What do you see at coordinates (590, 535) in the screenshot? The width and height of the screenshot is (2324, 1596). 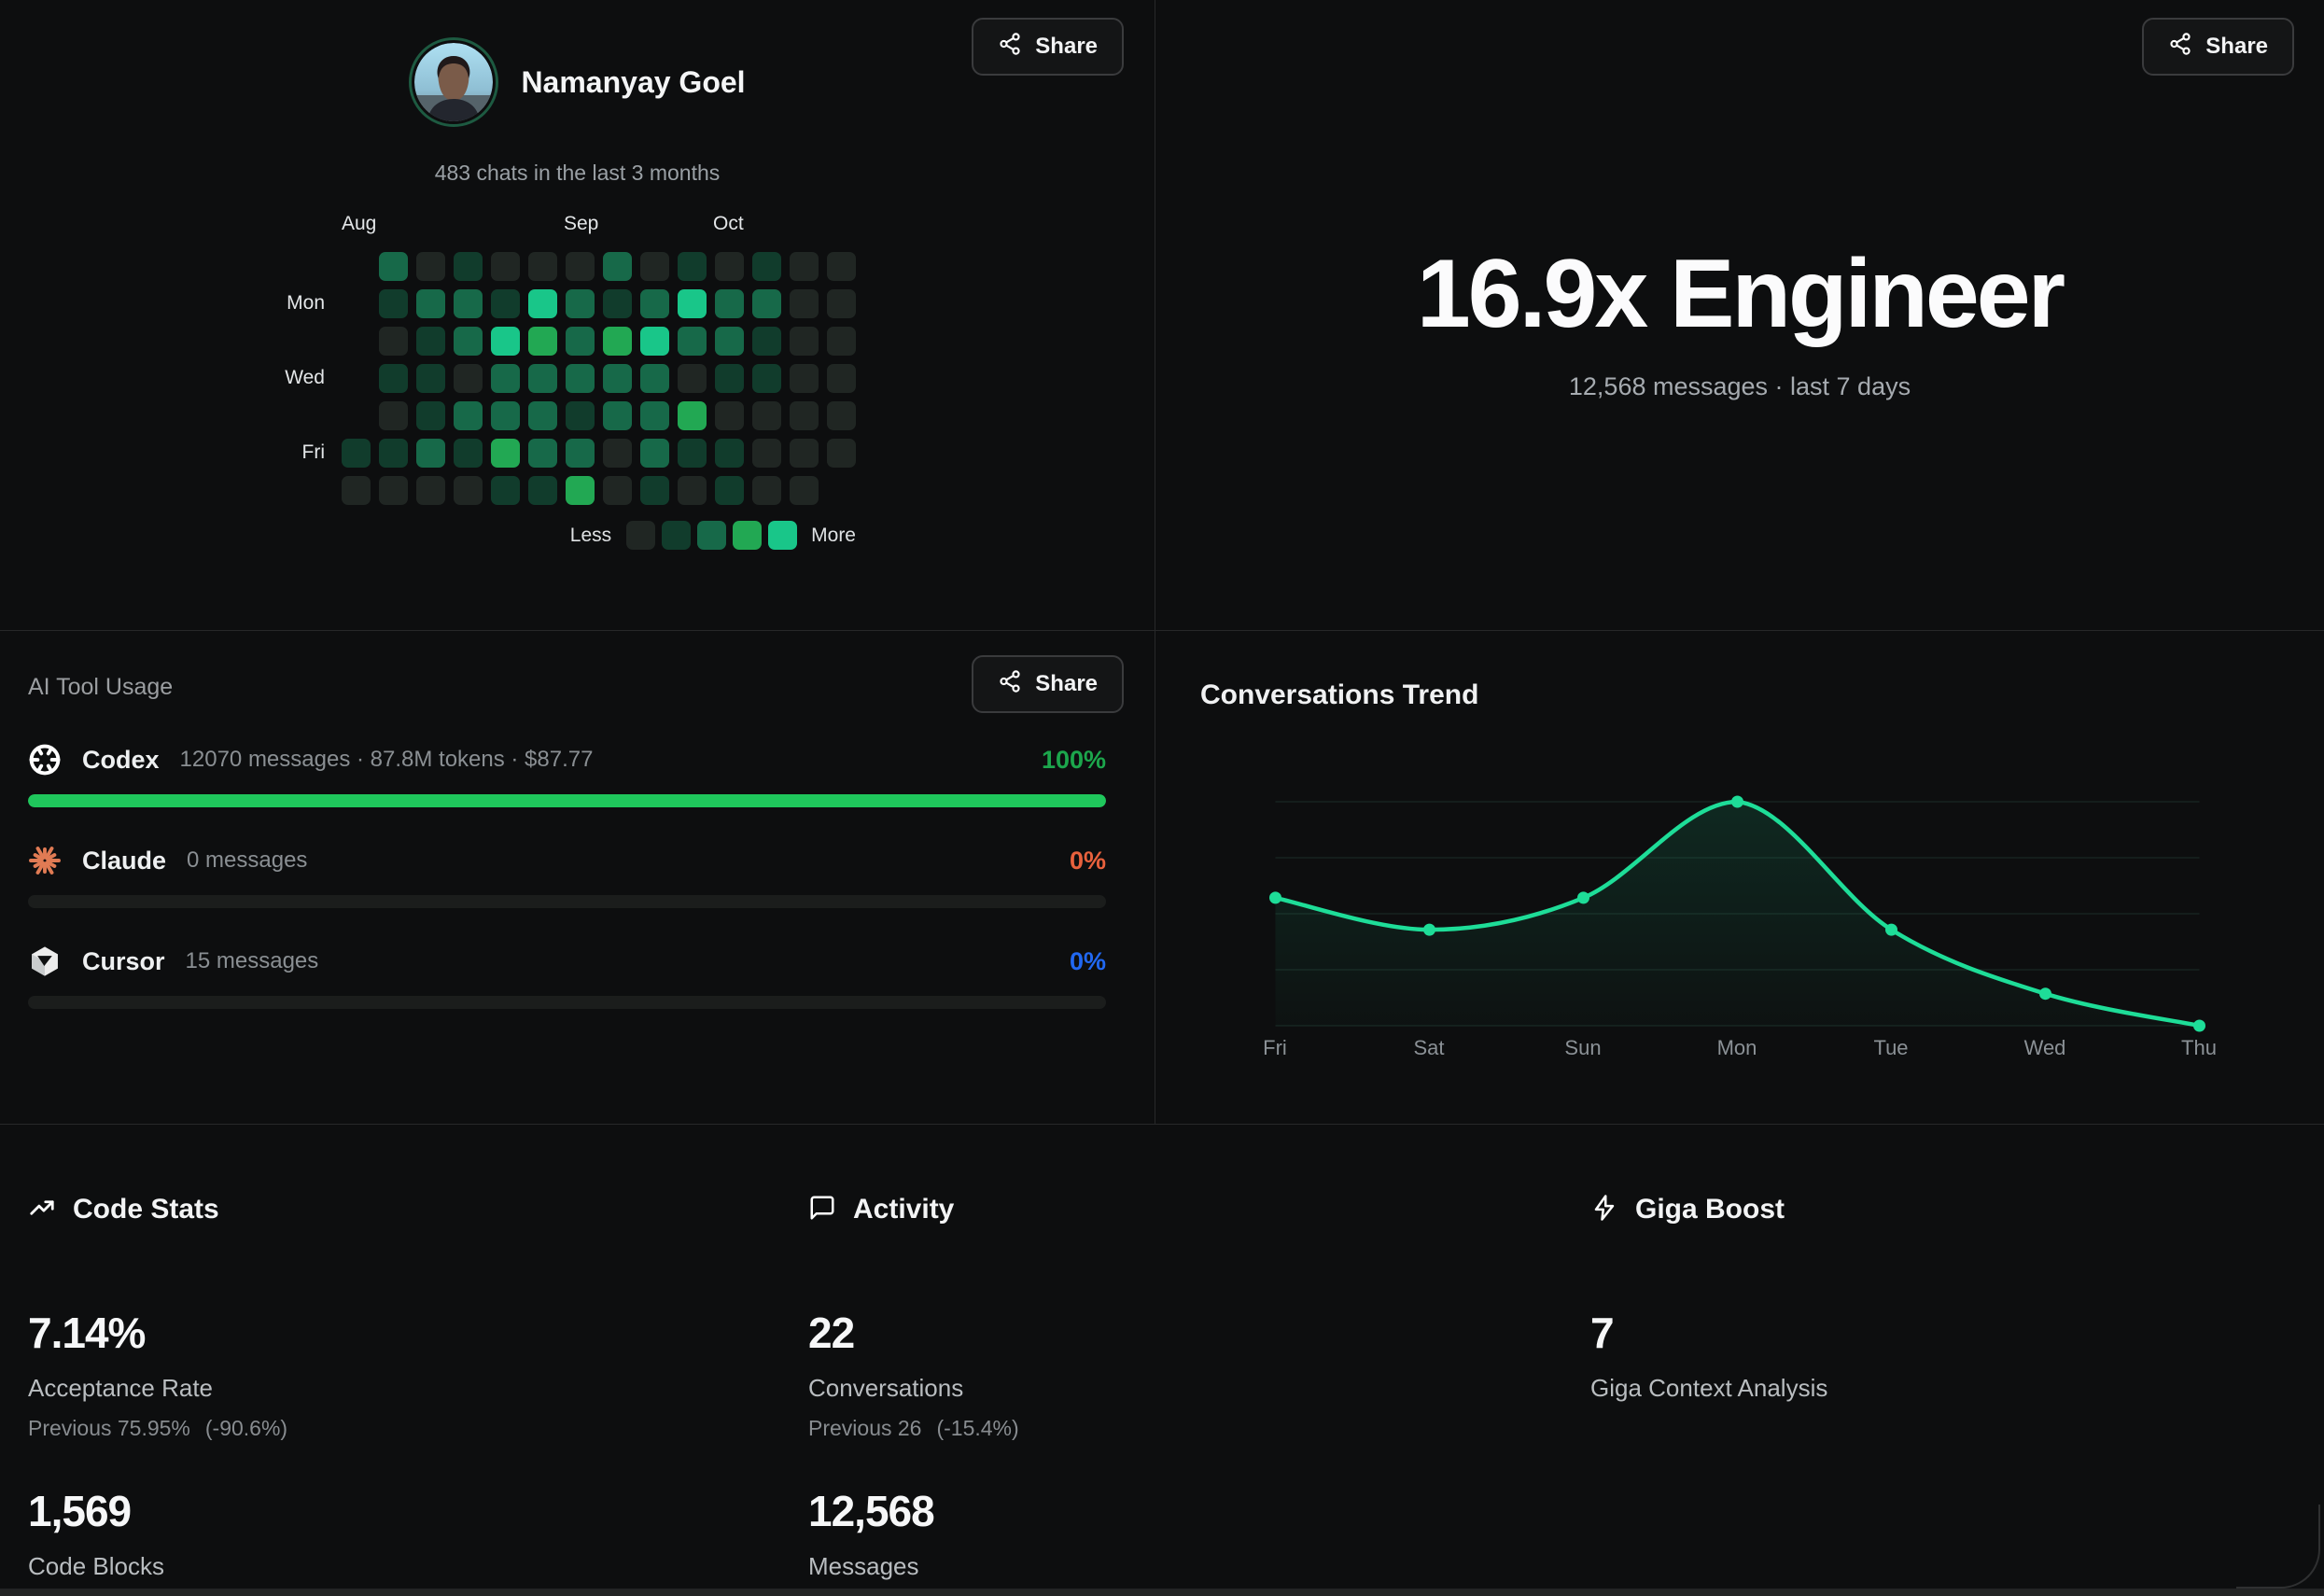 I see `legend-less-label: Less` at bounding box center [590, 535].